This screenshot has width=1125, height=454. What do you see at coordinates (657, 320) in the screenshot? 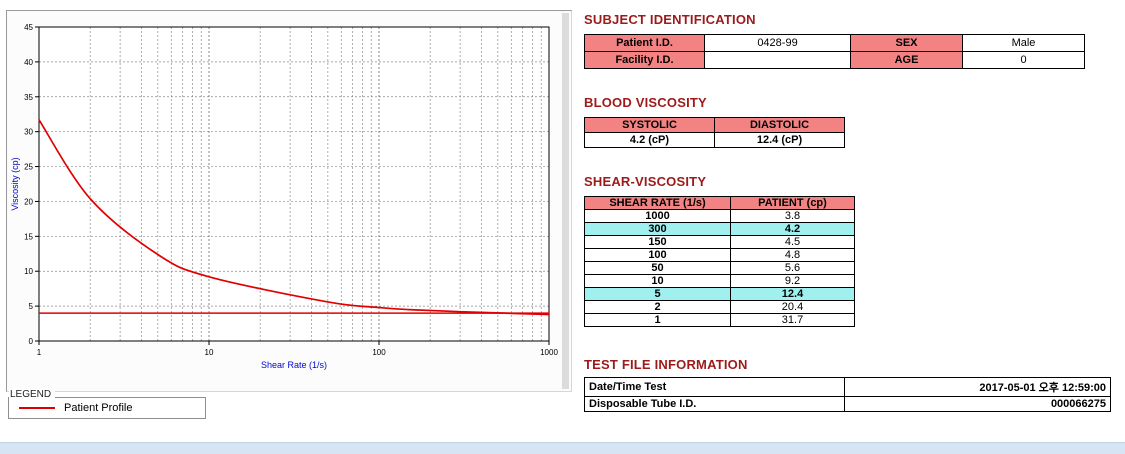
I see `shear-rate-value: 1` at bounding box center [657, 320].